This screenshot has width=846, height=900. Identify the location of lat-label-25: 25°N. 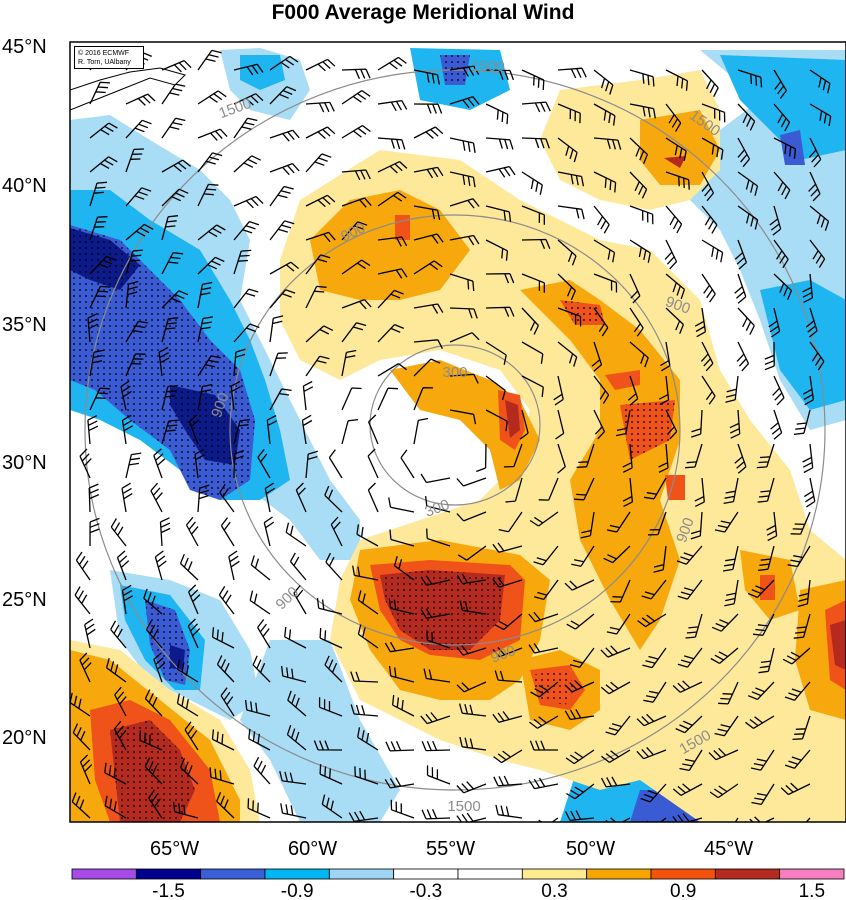
(24, 600).